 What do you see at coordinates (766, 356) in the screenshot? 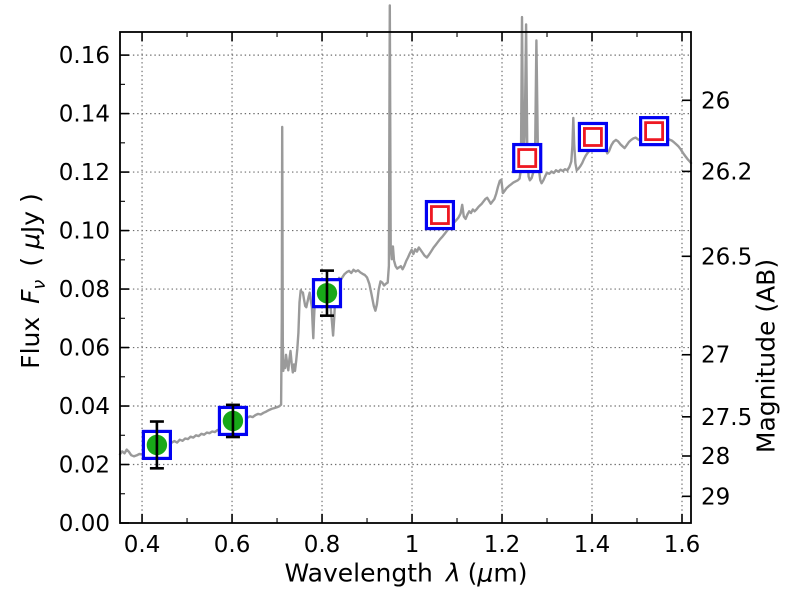
I see `y-axis-label-right: Magnitude (AB)` at bounding box center [766, 356].